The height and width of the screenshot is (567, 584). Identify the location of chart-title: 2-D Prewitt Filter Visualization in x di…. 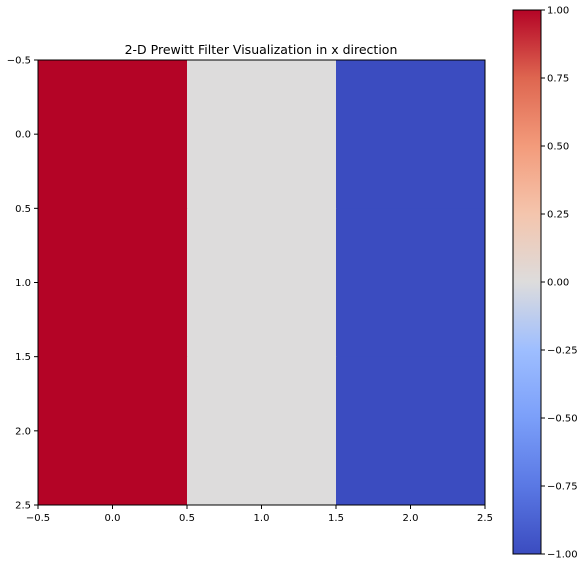
(261, 49).